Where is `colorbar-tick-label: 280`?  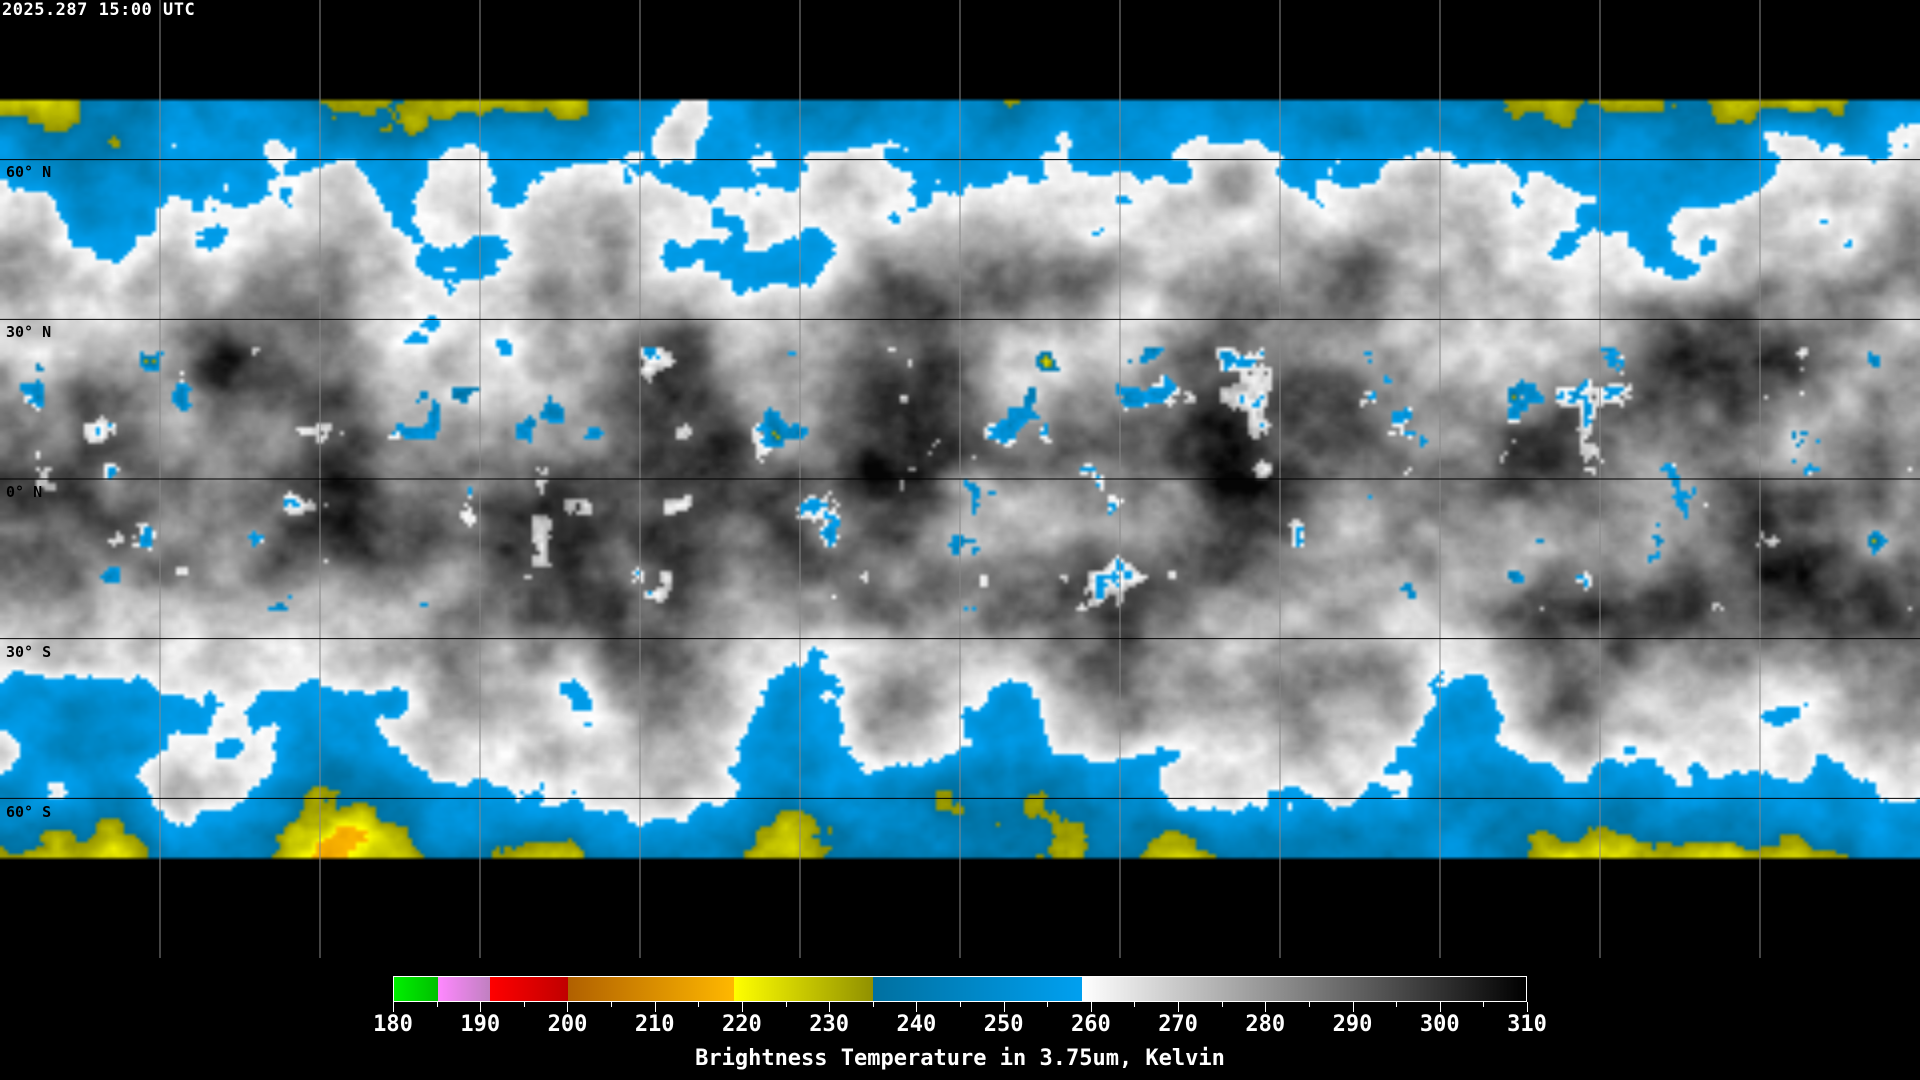
colorbar-tick-label: 280 is located at coordinates (1265, 1024).